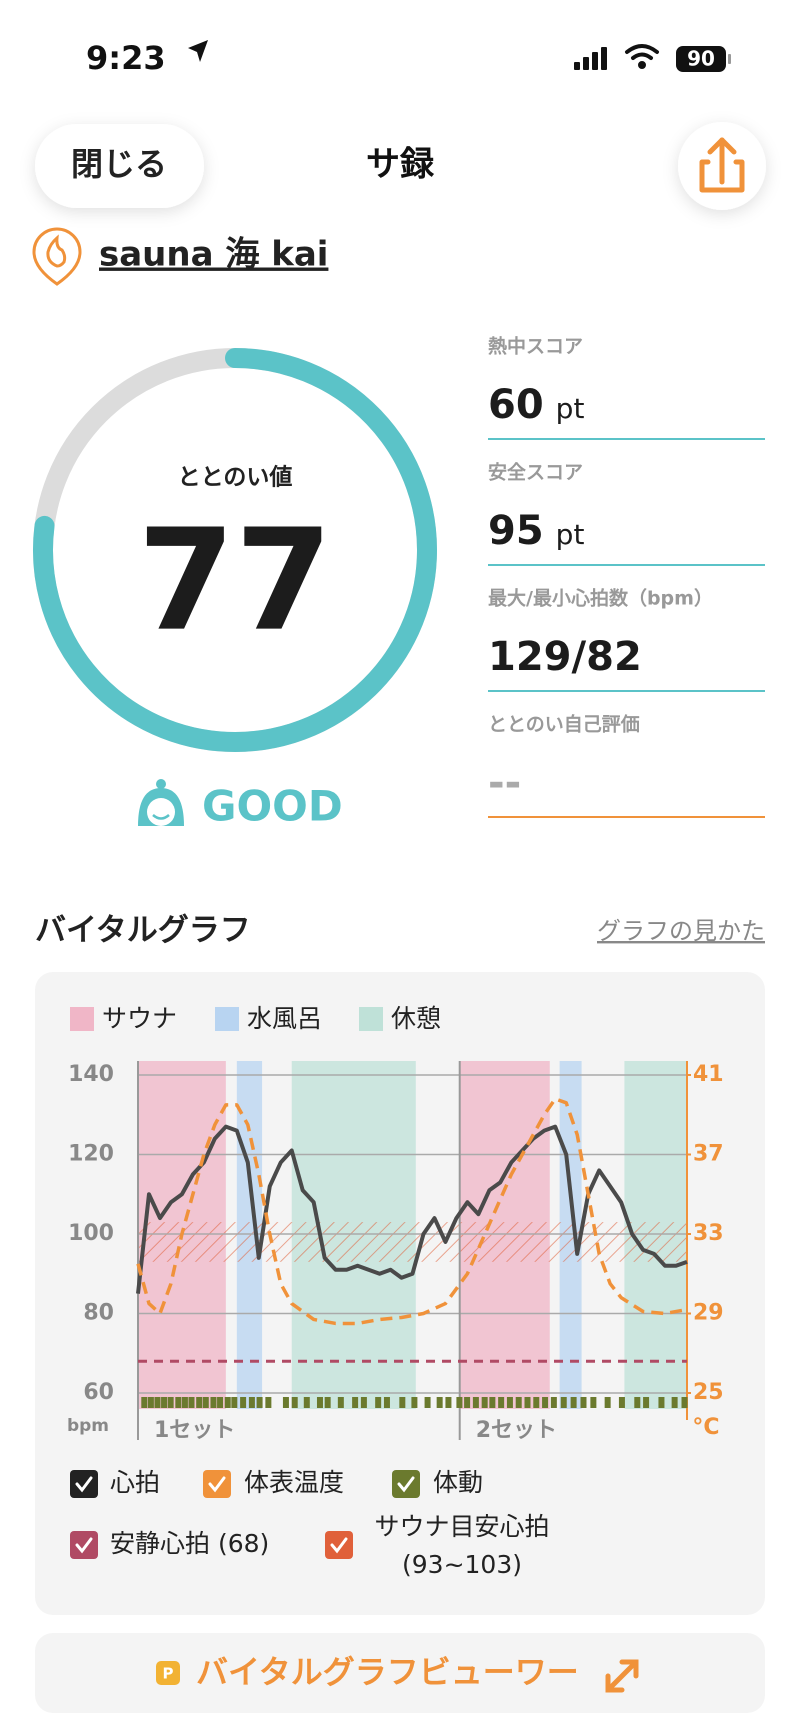  Describe the element at coordinates (708, 1074) in the screenshot. I see `y2-tick-label: 41` at that location.